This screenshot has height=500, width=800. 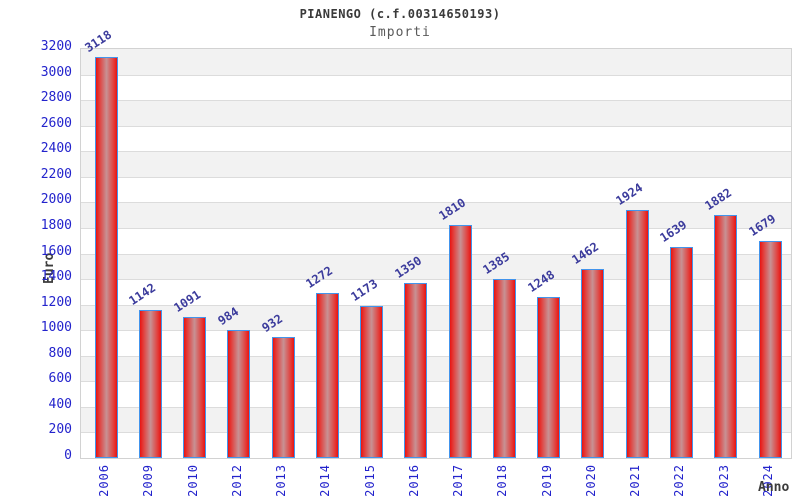 I want to click on x-tick-label: 2017, so click(x=458, y=480).